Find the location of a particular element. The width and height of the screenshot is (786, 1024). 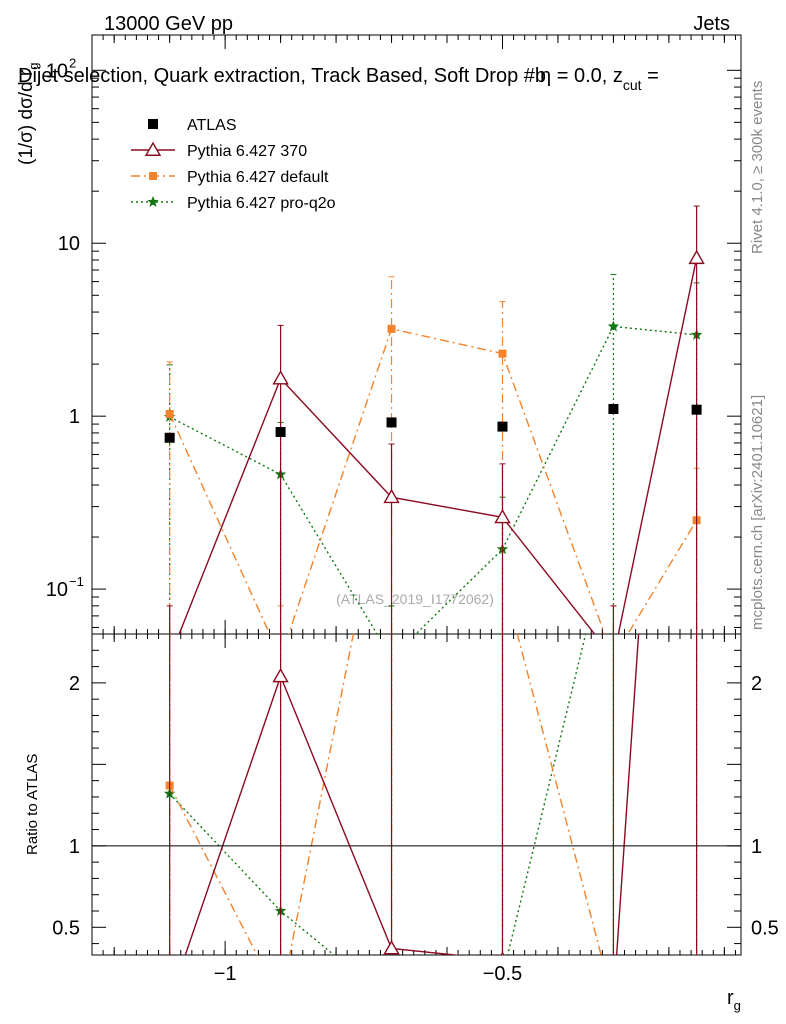

legend-label: Pythia 6.427 370 is located at coordinates (247, 151).